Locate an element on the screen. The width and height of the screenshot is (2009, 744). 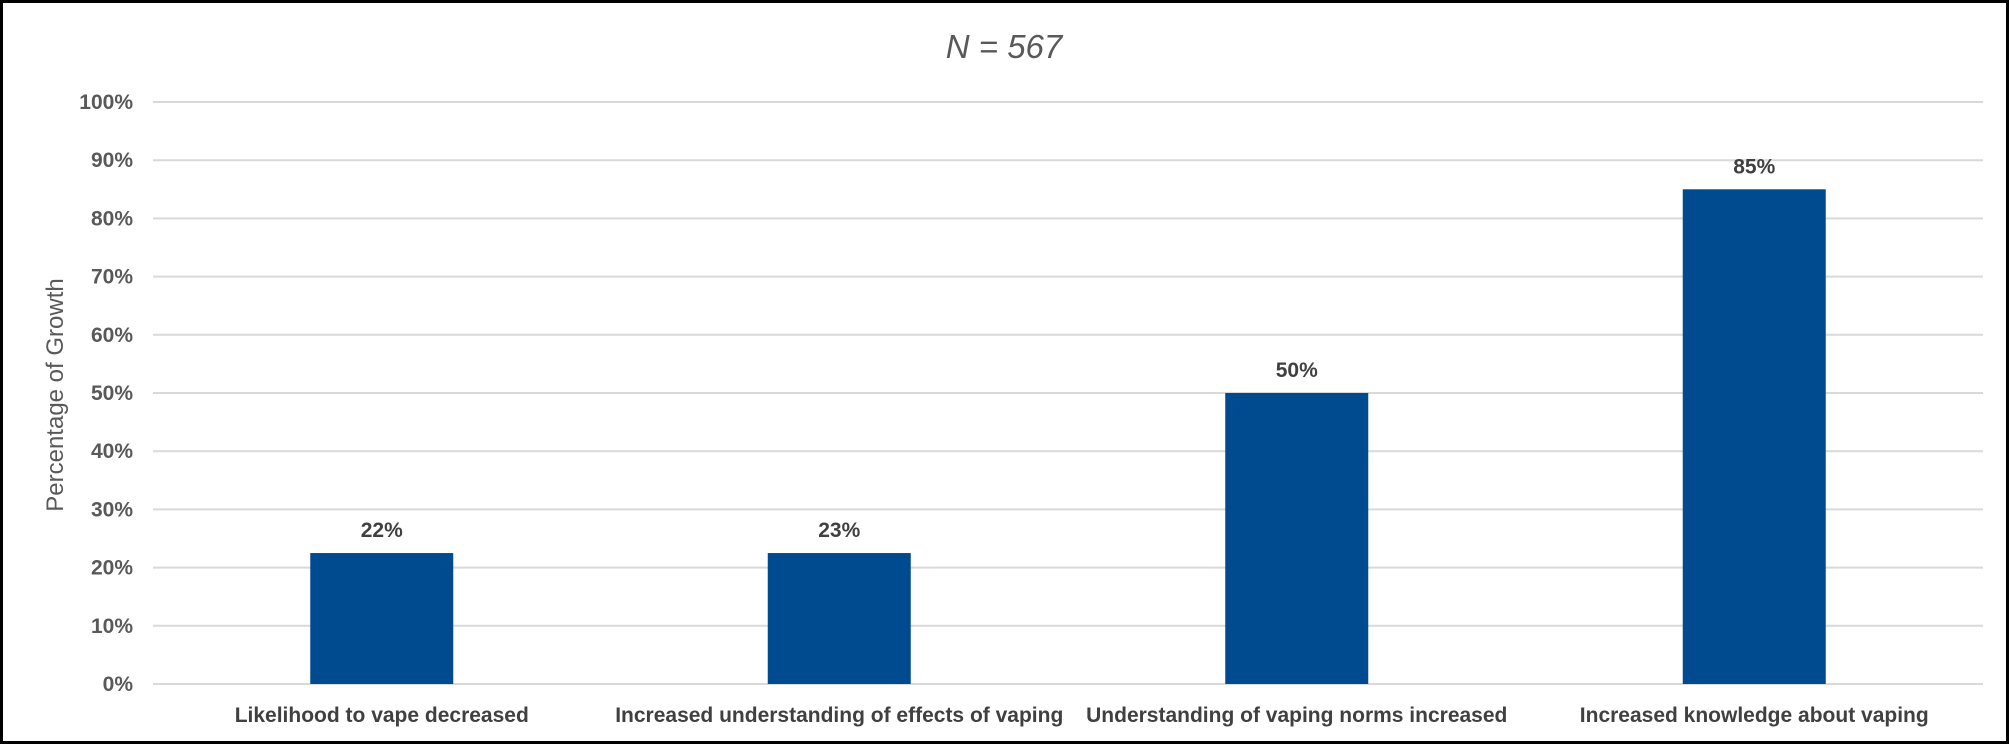
x-category-label: Understanding of vaping norms increased is located at coordinates (1296, 715).